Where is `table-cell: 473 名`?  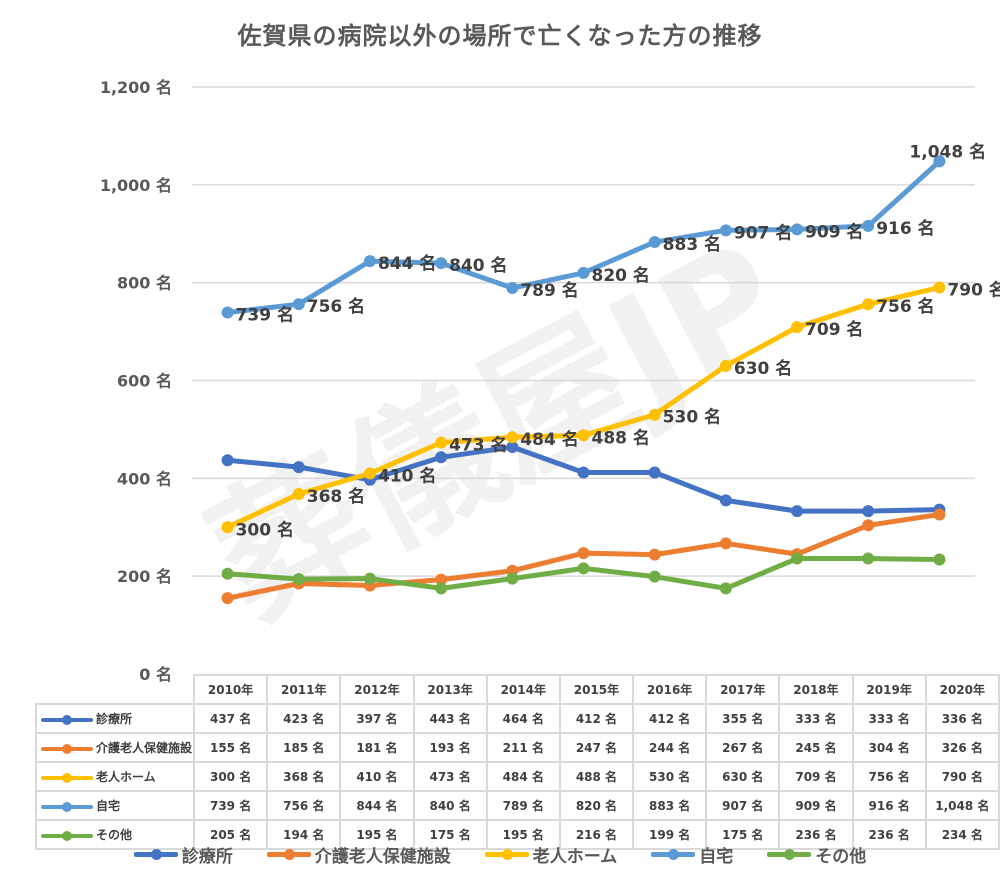 table-cell: 473 名 is located at coordinates (450, 776).